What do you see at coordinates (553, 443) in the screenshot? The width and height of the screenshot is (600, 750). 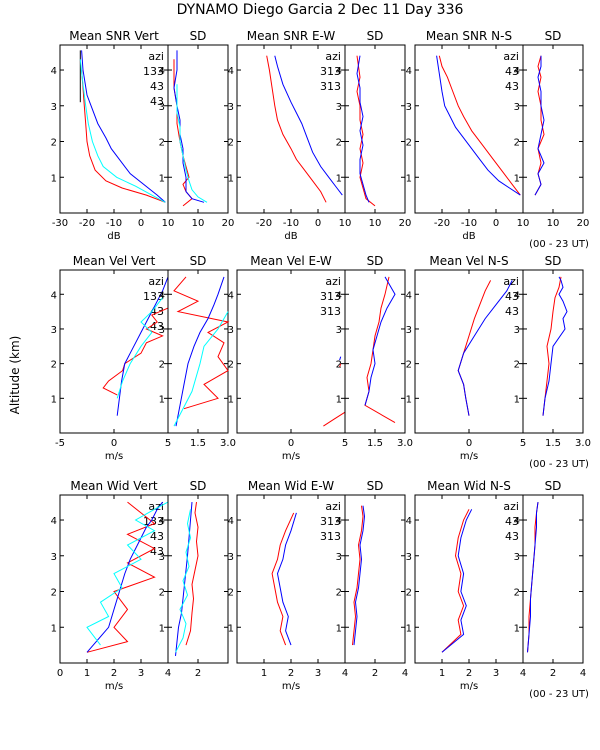 I see `x-tick-label: 1.5` at bounding box center [553, 443].